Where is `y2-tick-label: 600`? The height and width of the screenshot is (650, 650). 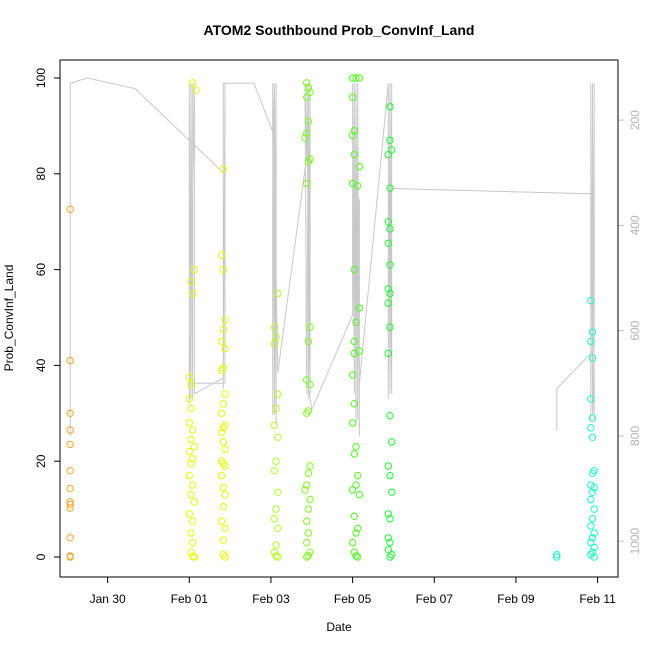
y2-tick-label: 600 is located at coordinates (635, 330).